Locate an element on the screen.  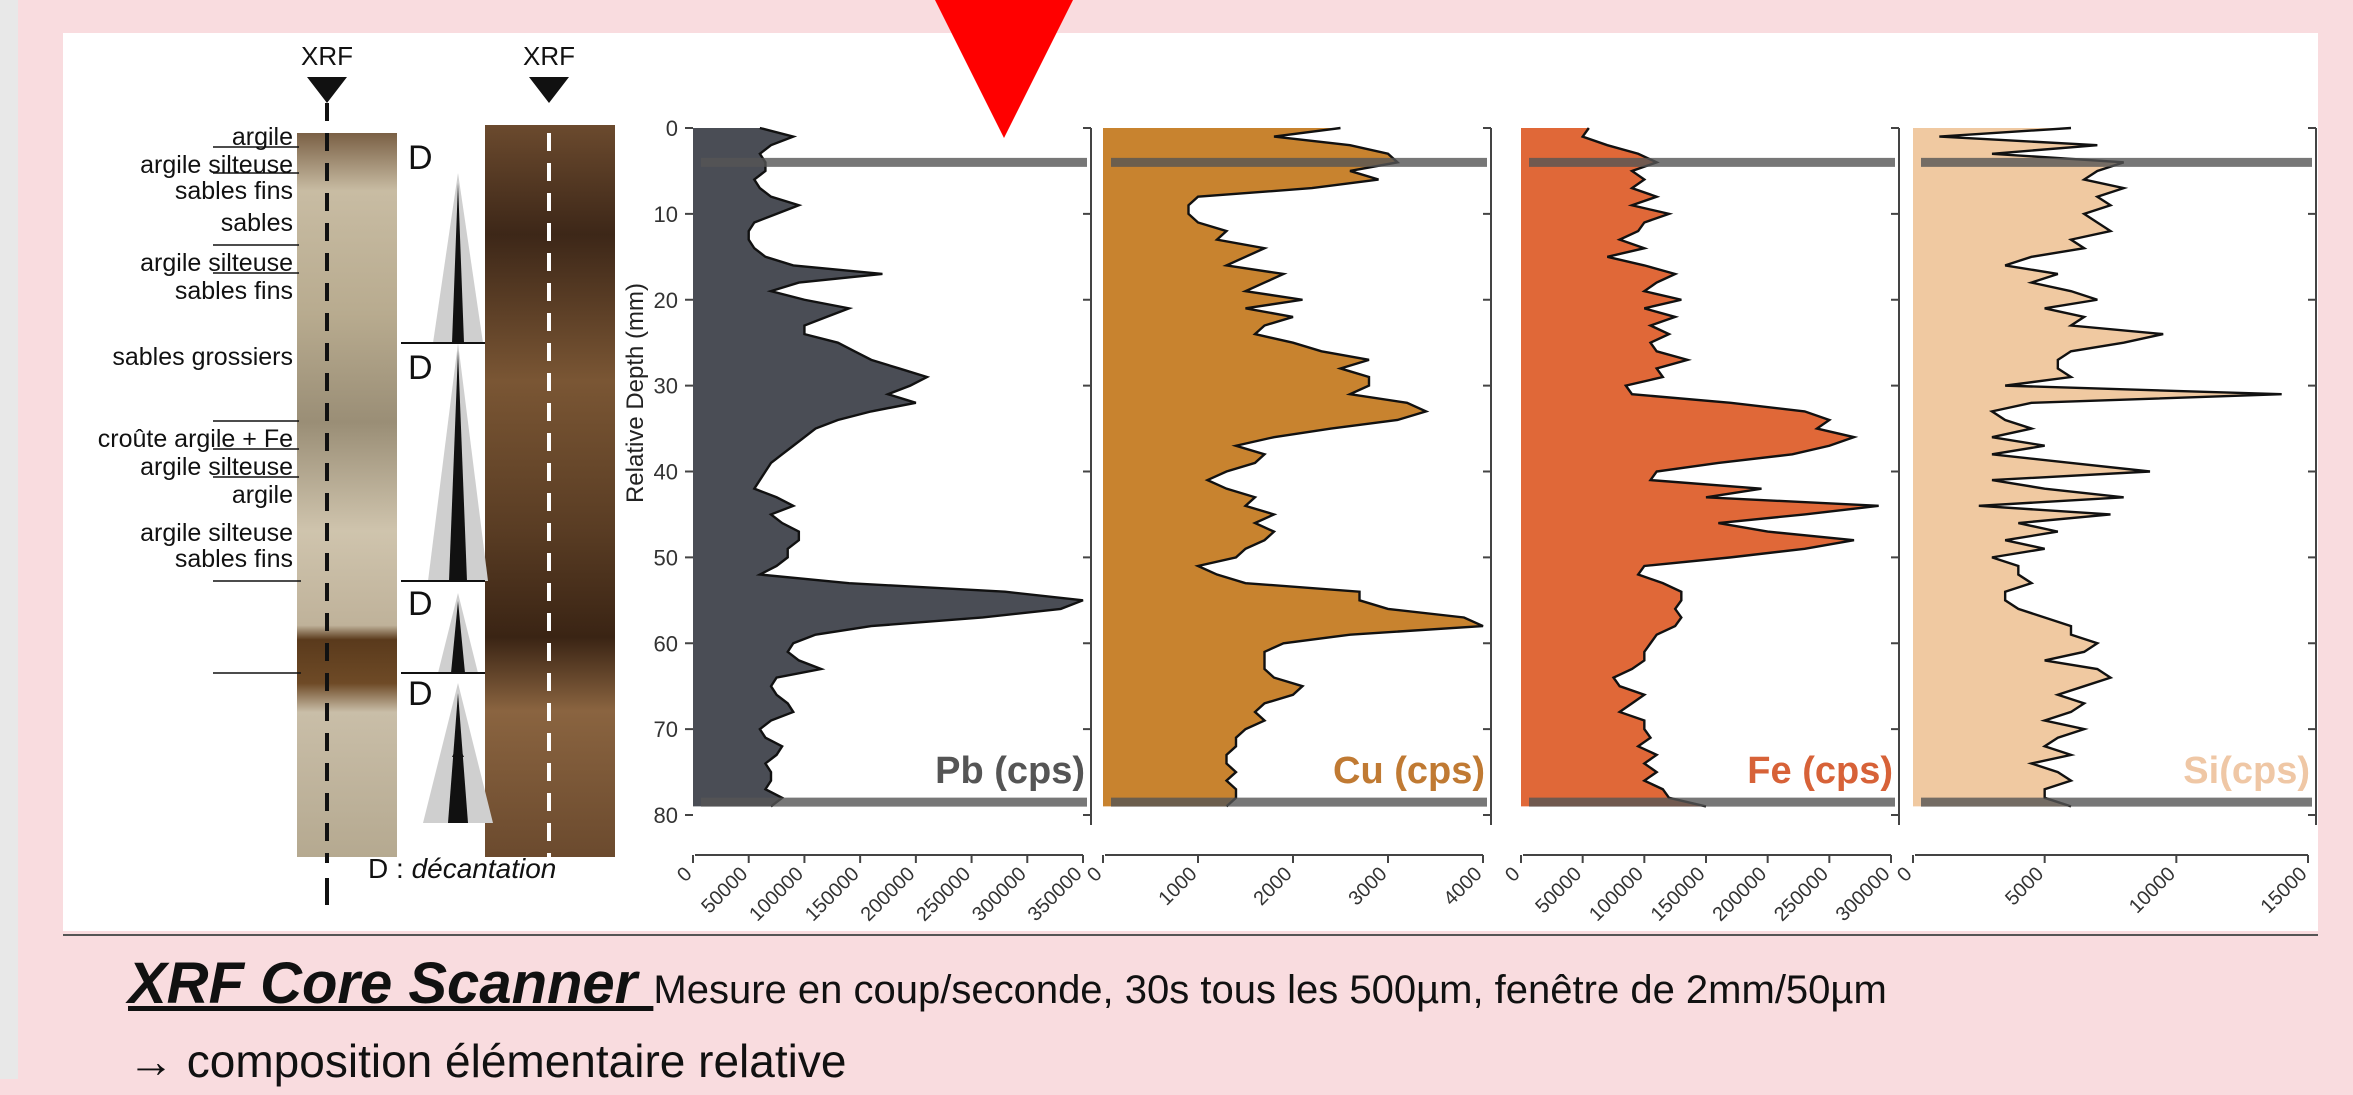
xrf-marker-left-icon is located at coordinates (327, 90).